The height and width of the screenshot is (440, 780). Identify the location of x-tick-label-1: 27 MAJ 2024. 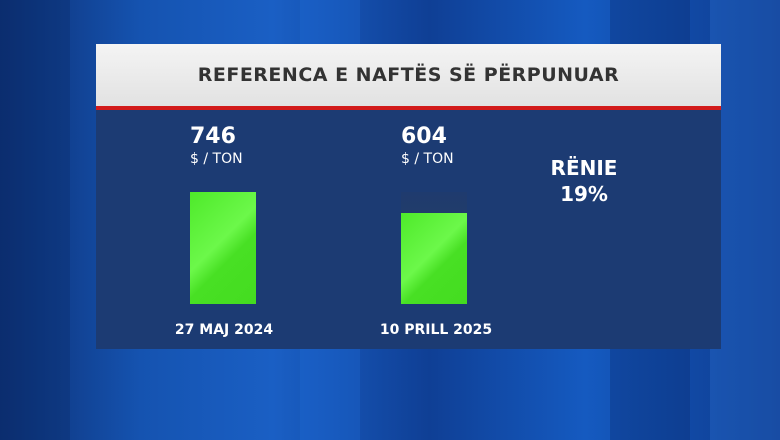
(224, 330).